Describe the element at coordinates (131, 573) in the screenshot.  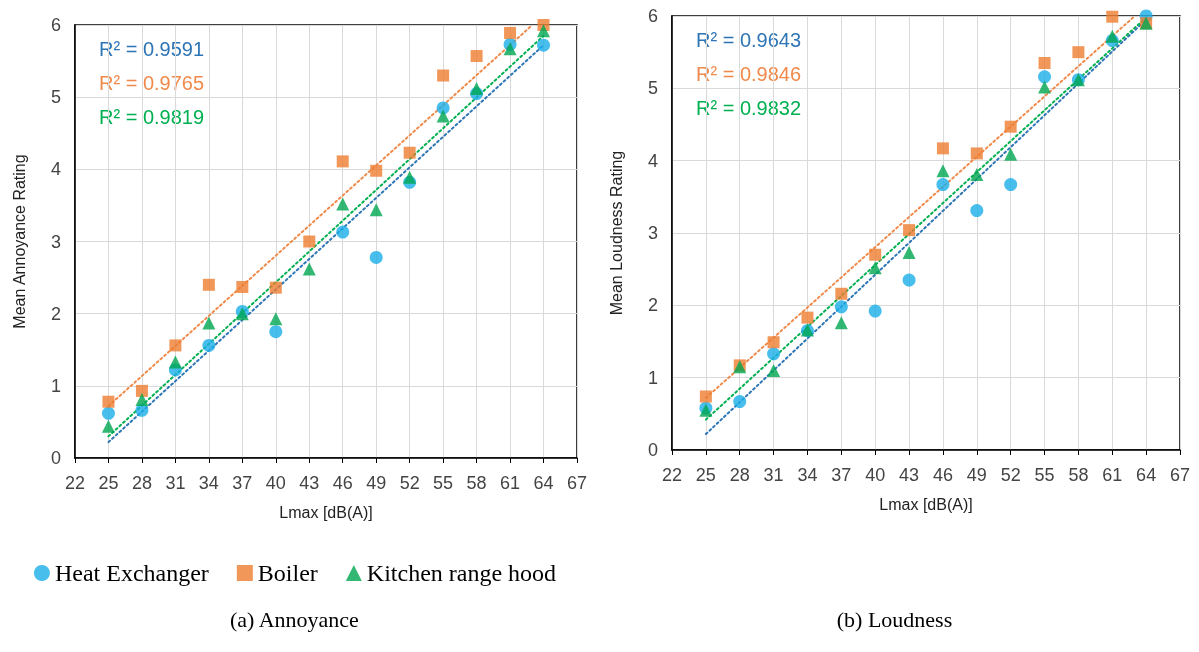
I see `legend-label: Heat Exchanger` at that location.